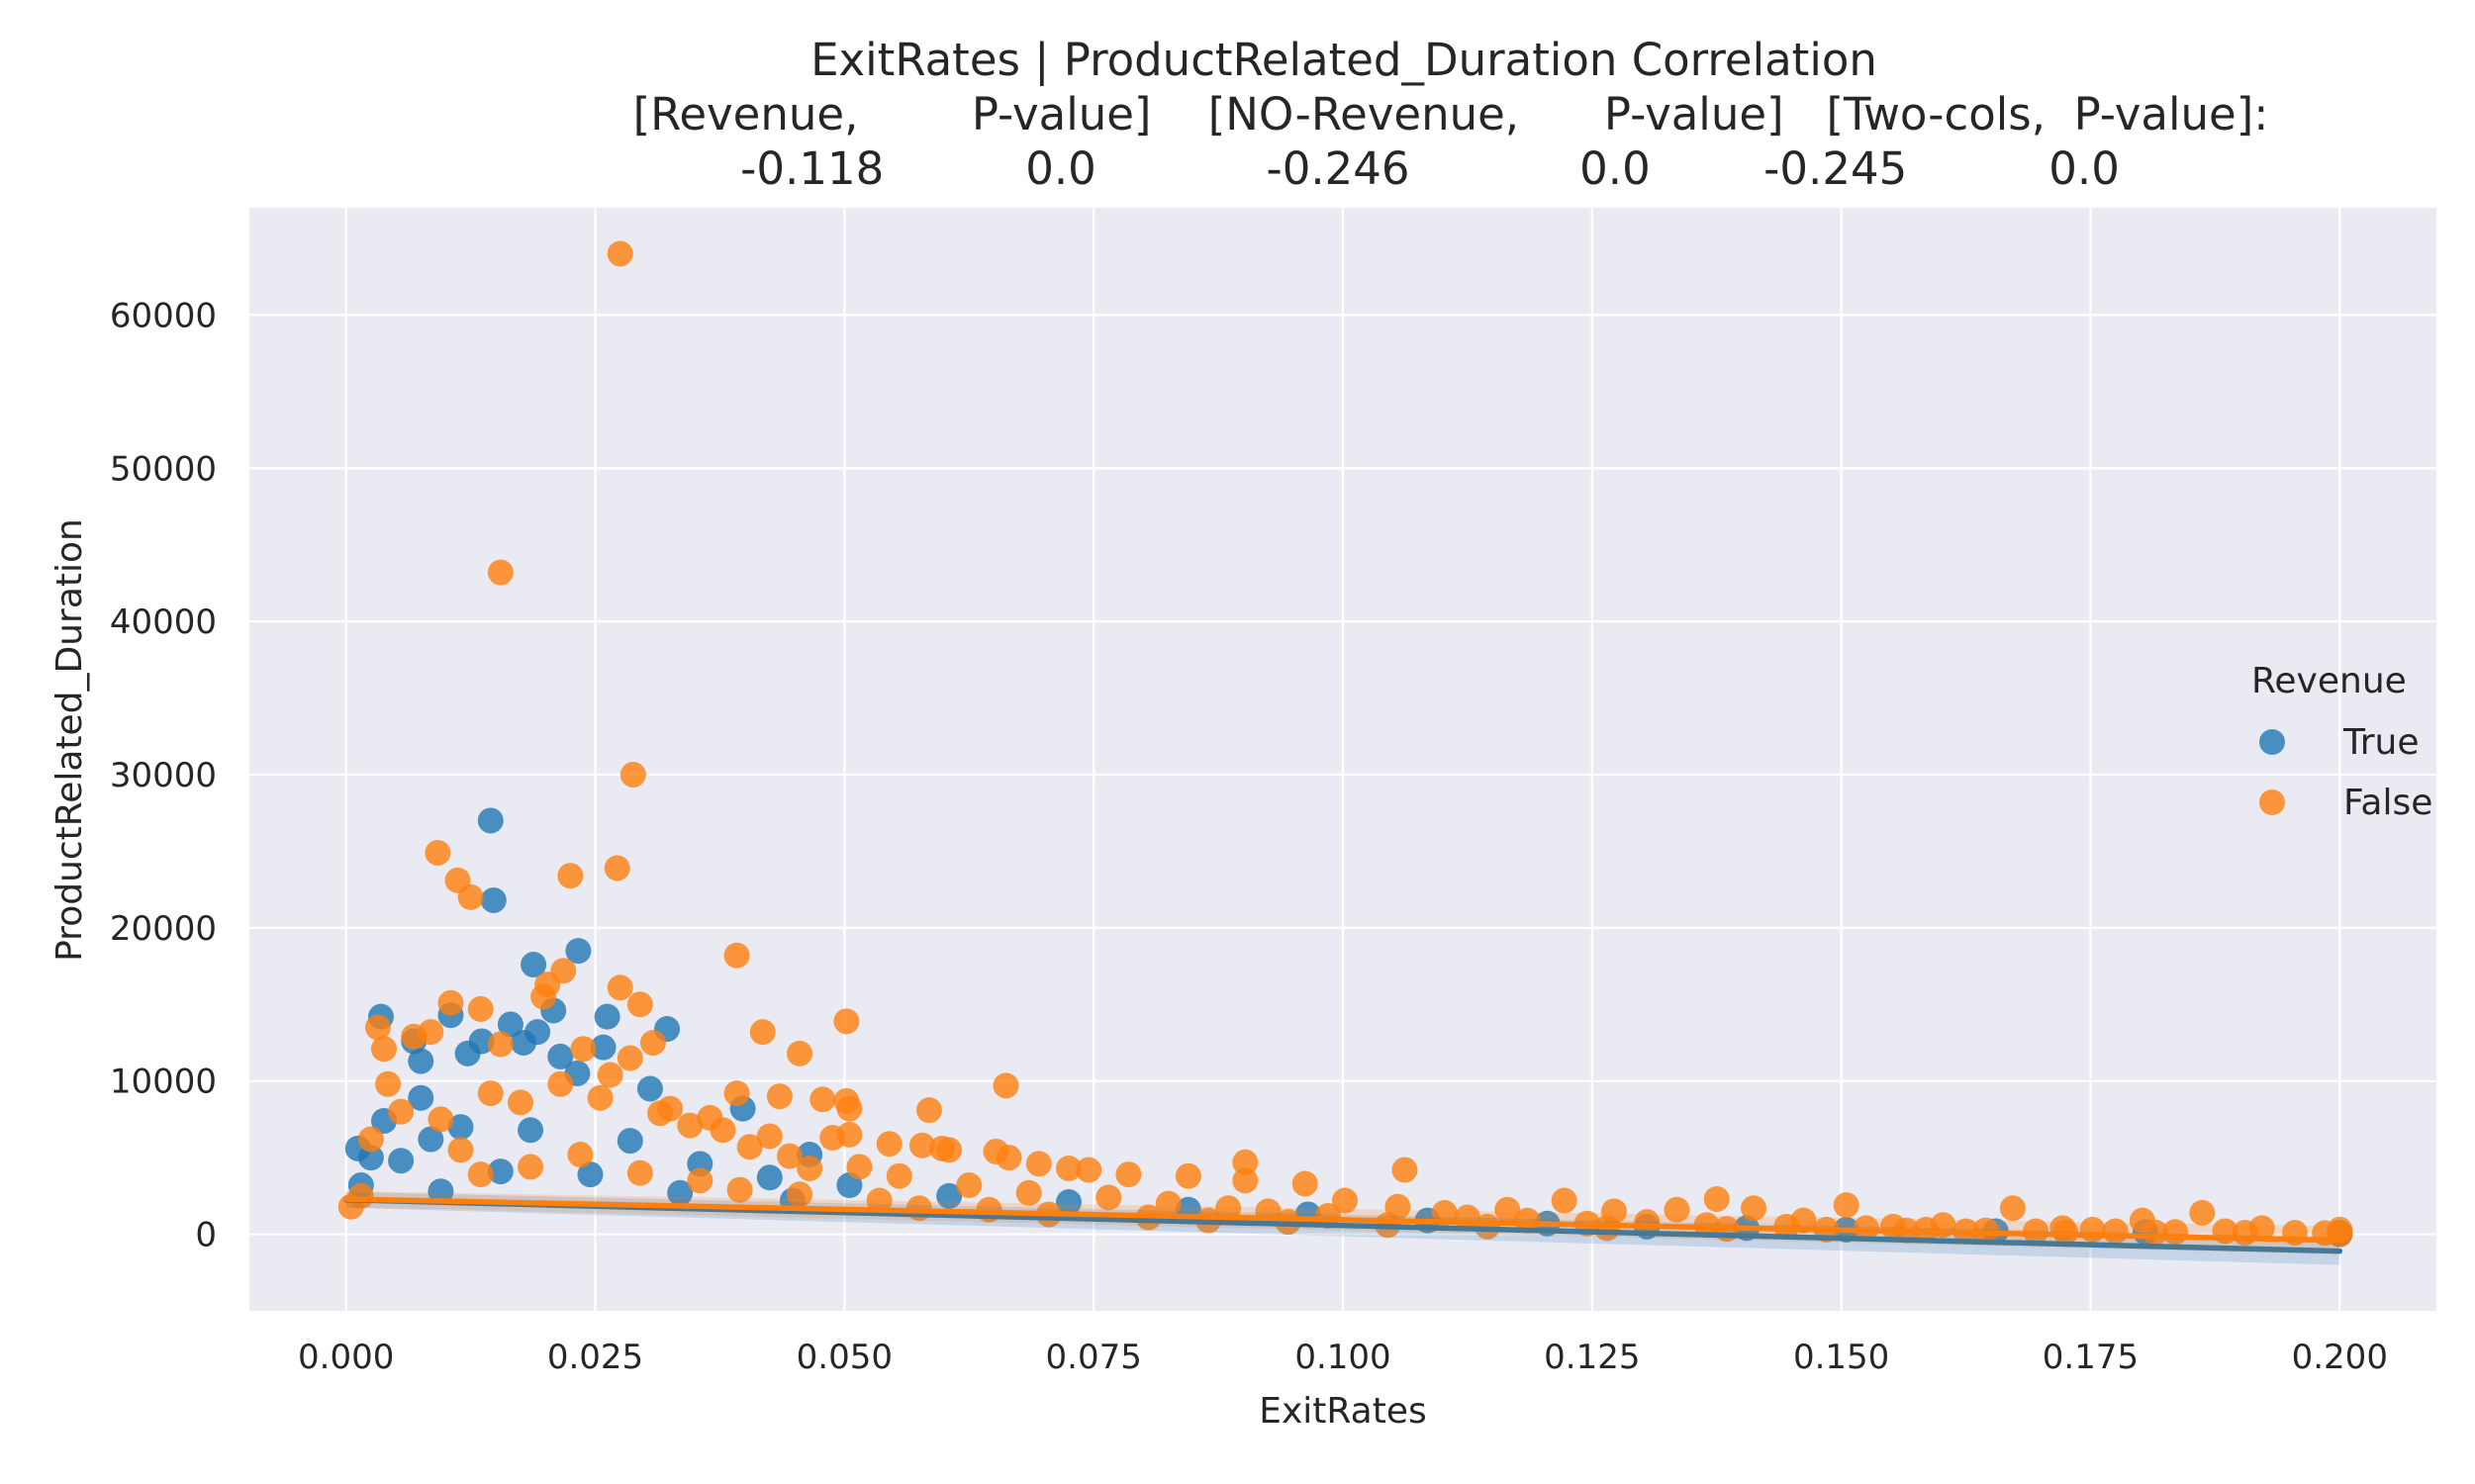 Image resolution: width=2475 pixels, height=1484 pixels. Describe the element at coordinates (2388, 803) in the screenshot. I see `legend-label-false: False` at that location.